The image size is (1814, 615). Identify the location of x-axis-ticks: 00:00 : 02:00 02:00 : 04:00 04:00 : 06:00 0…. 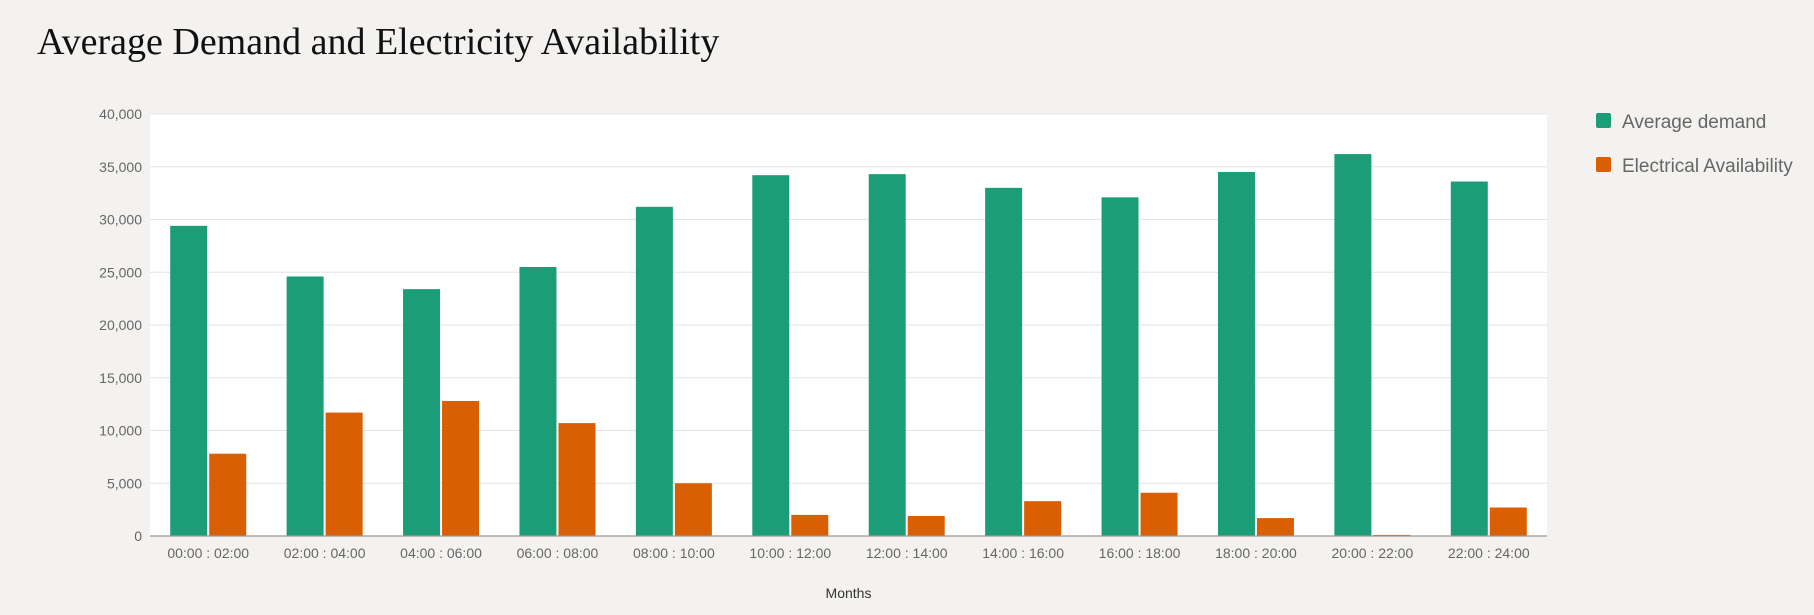
(848, 553).